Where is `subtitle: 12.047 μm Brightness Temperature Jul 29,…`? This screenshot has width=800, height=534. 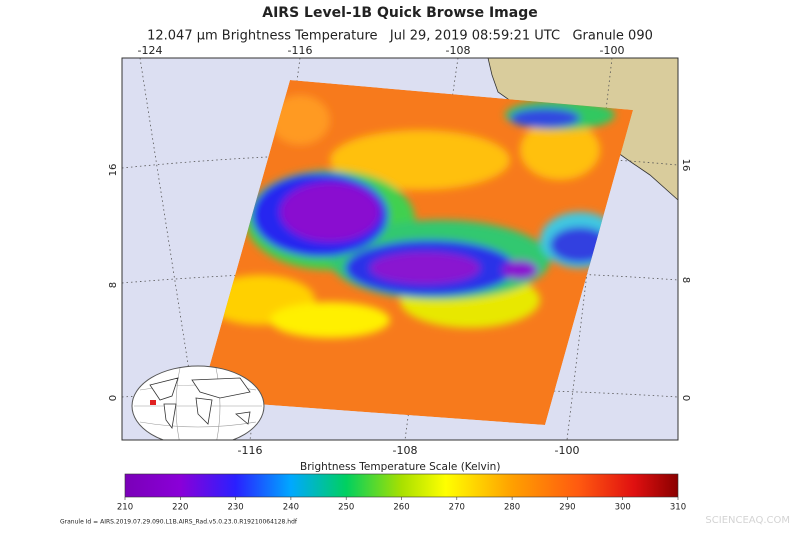 subtitle: 12.047 μm Brightness Temperature Jul 29,… is located at coordinates (400, 36).